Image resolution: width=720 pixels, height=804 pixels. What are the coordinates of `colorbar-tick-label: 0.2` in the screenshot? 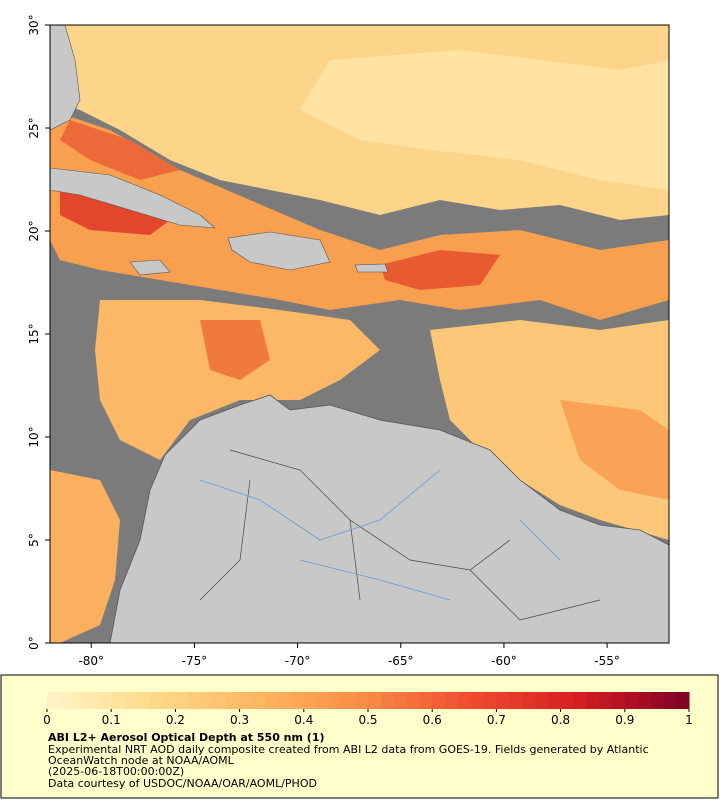 It's located at (175, 720).